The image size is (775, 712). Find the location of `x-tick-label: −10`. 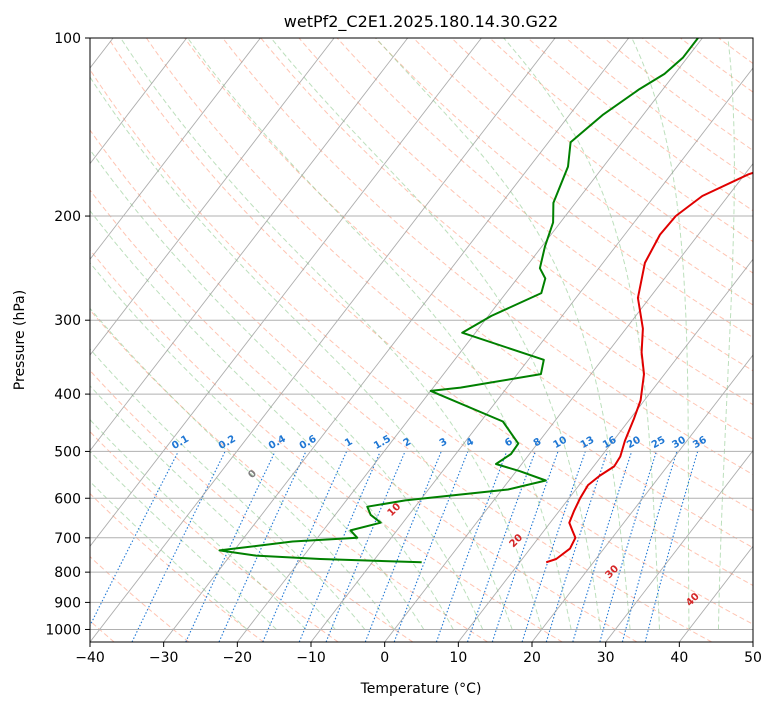

x-tick-label: −10 is located at coordinates (311, 658).